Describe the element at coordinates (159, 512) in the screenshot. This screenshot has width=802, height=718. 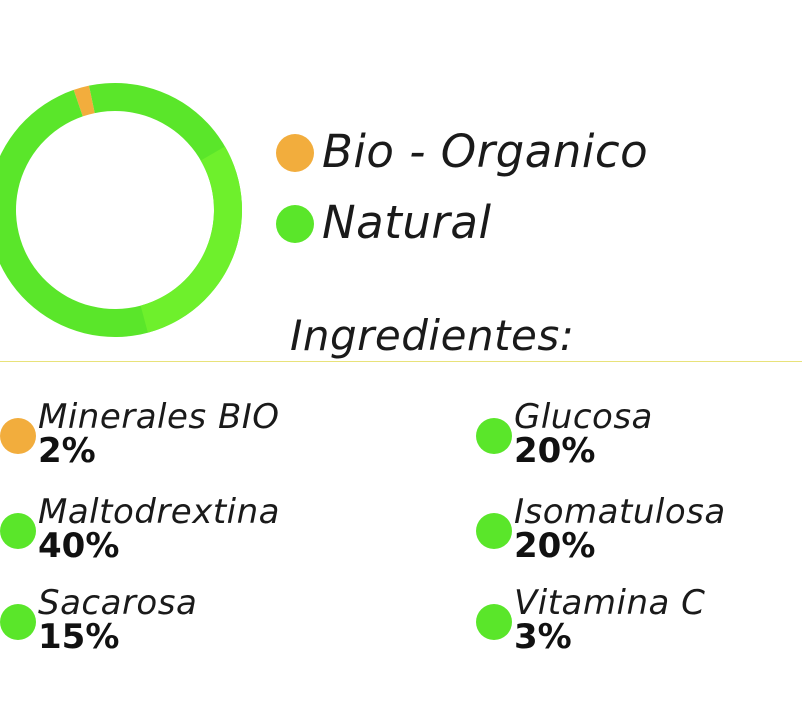
I see `ingredient-name: Maltodrextina` at that location.